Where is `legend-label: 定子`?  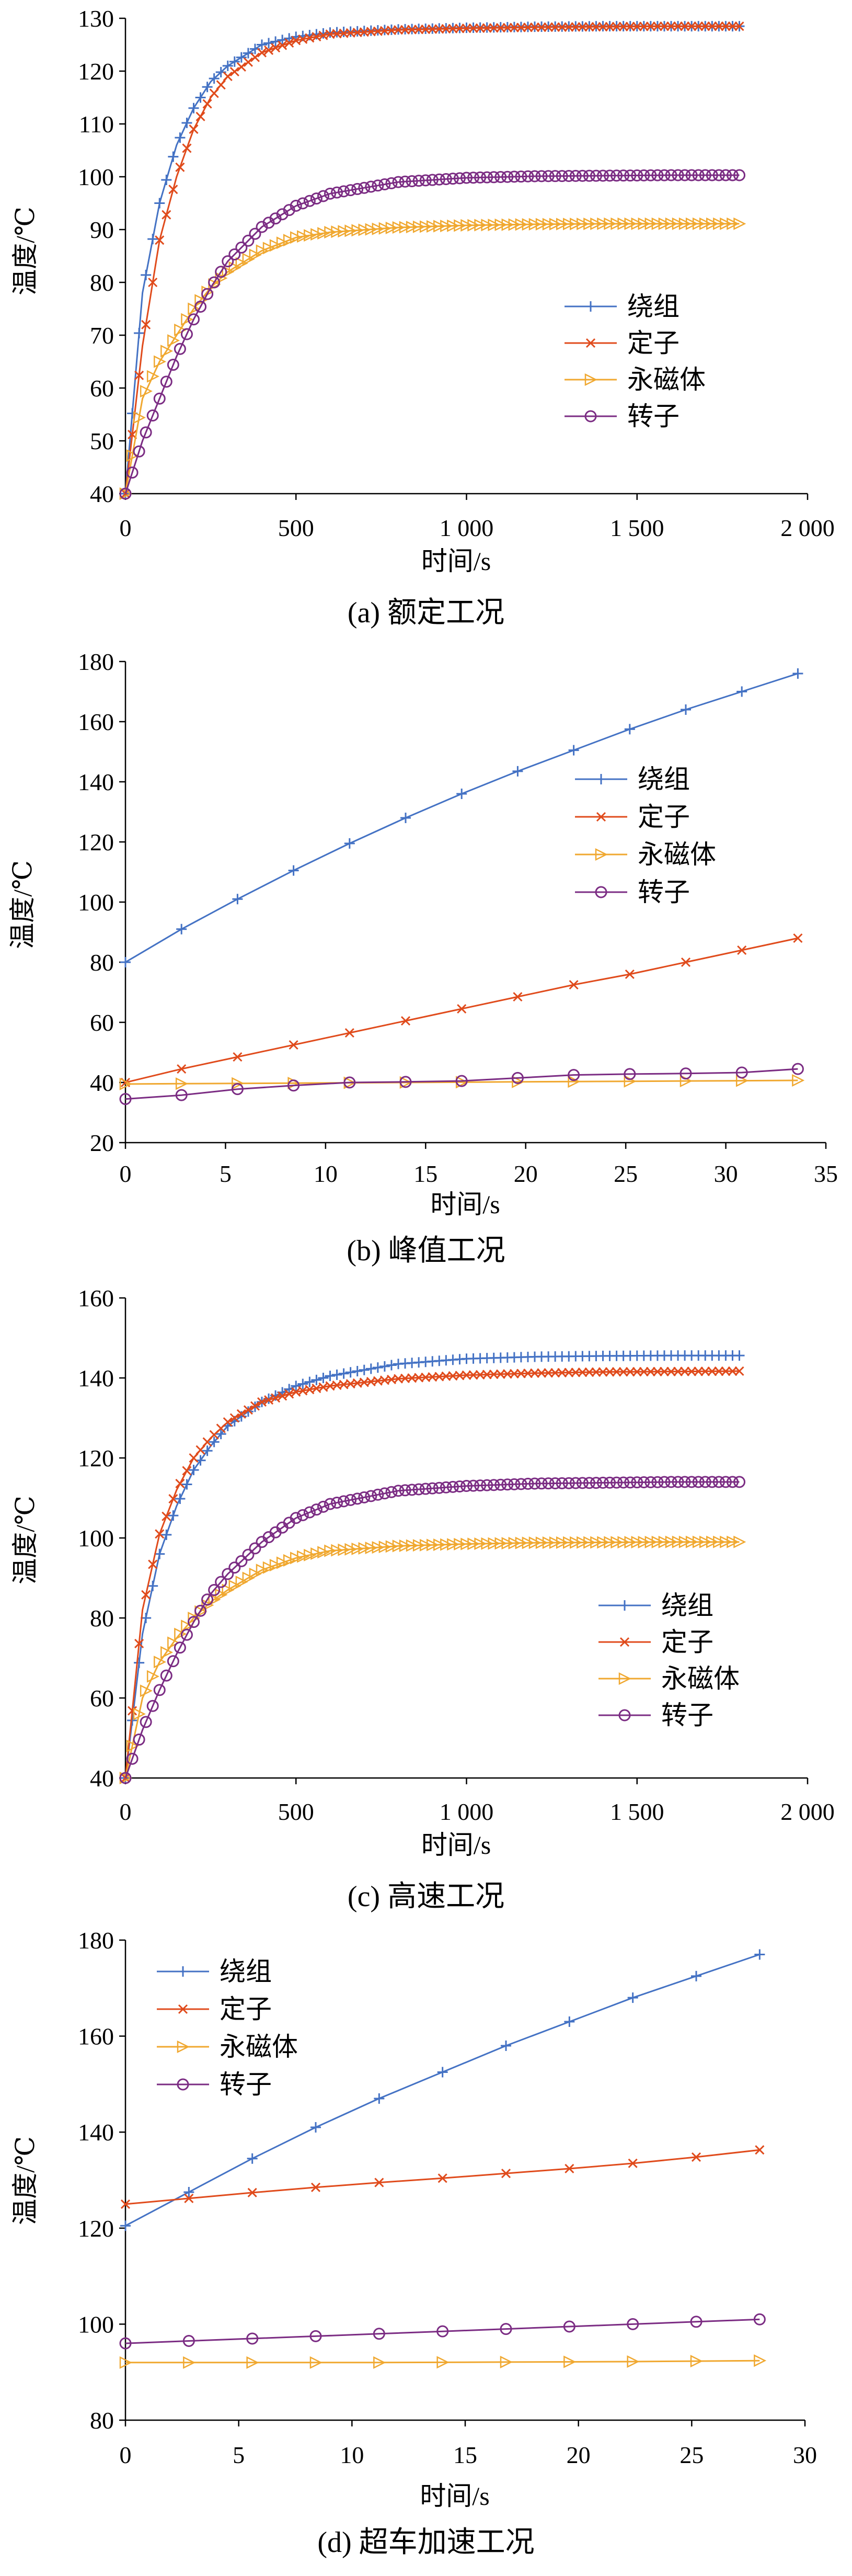 legend-label: 定子 is located at coordinates (687, 1642).